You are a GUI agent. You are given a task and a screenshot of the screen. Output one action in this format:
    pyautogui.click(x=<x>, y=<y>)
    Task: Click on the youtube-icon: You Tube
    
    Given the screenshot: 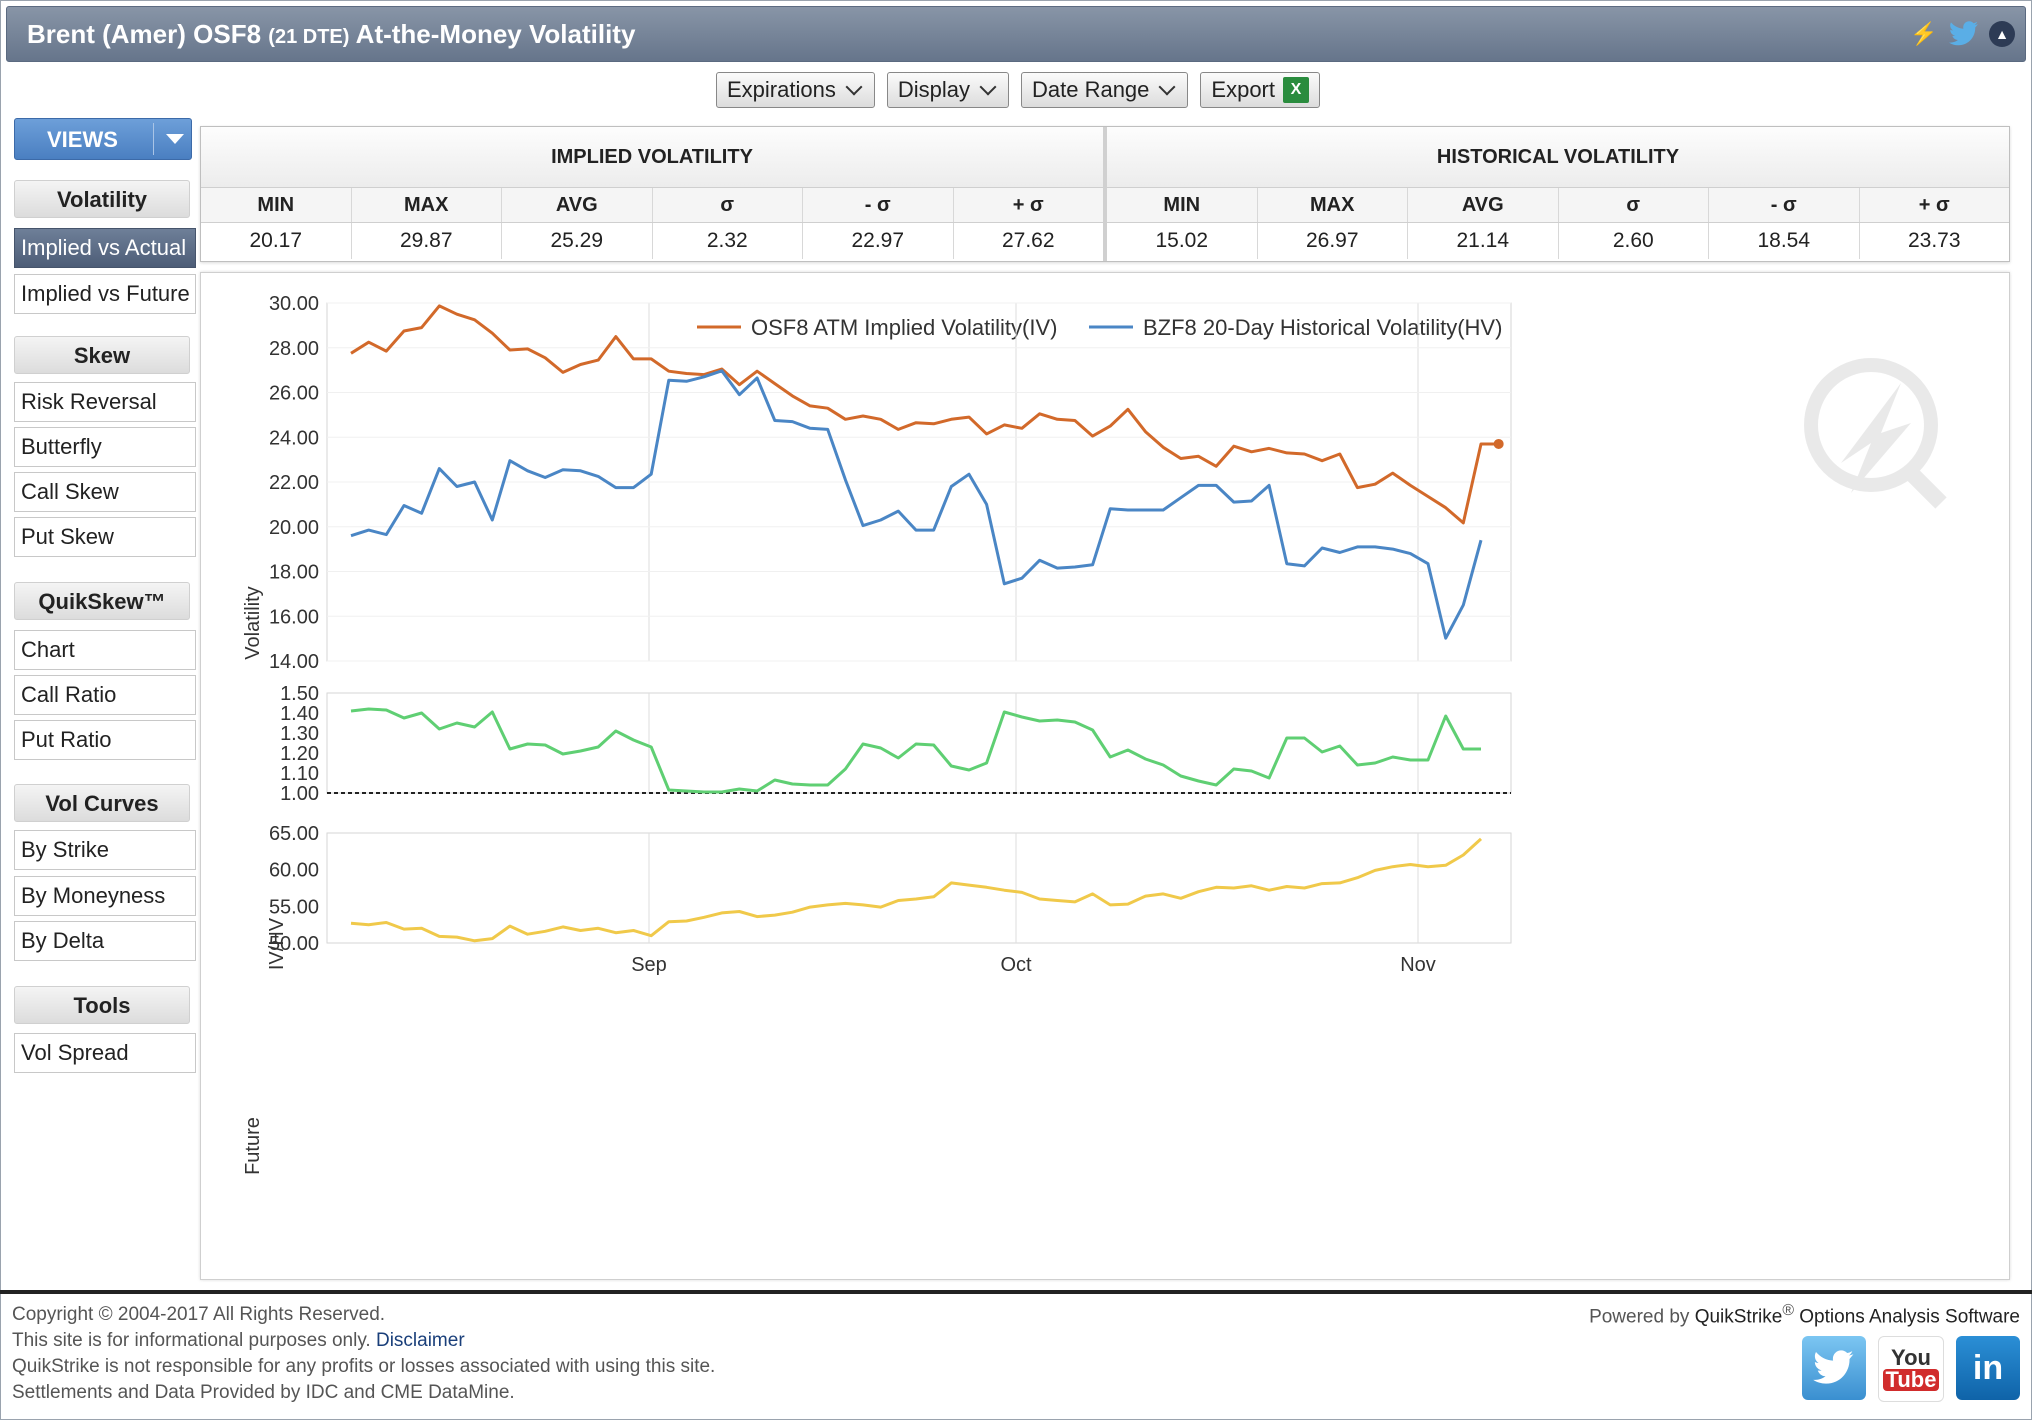 What is the action you would take?
    pyautogui.click(x=1911, y=1369)
    